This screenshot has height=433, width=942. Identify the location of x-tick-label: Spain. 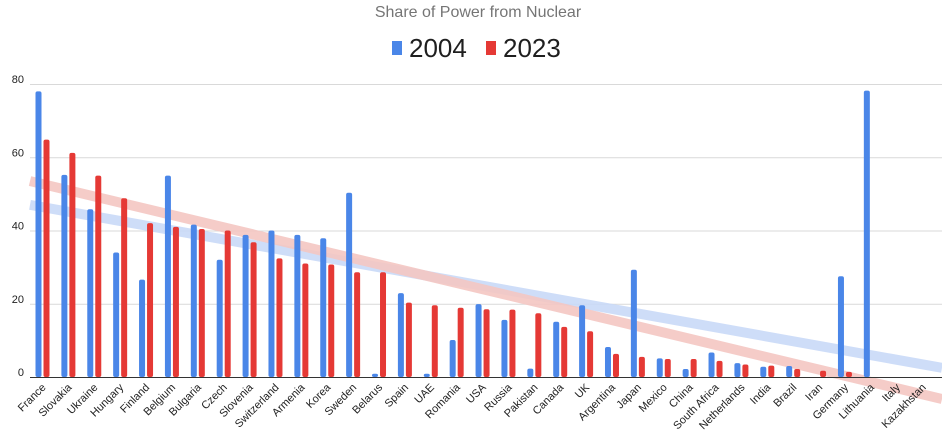
(397, 396).